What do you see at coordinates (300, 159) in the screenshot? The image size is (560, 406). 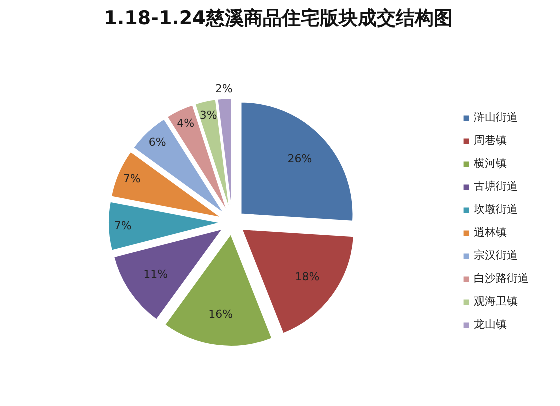 I see `data-label: 26%` at bounding box center [300, 159].